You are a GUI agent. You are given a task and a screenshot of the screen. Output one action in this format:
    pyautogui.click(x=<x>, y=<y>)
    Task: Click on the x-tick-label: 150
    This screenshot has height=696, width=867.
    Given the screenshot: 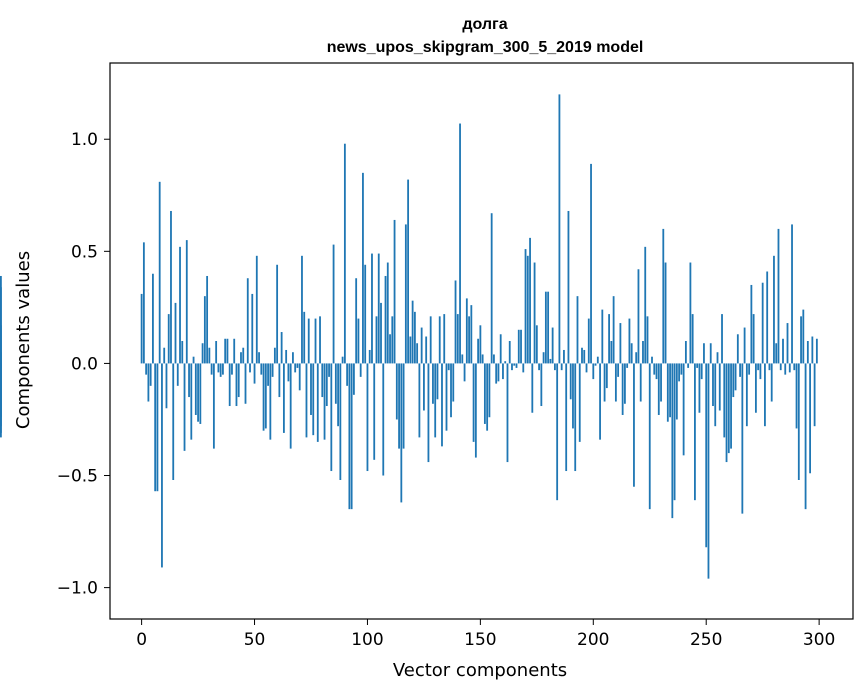 What is the action you would take?
    pyautogui.click(x=480, y=640)
    